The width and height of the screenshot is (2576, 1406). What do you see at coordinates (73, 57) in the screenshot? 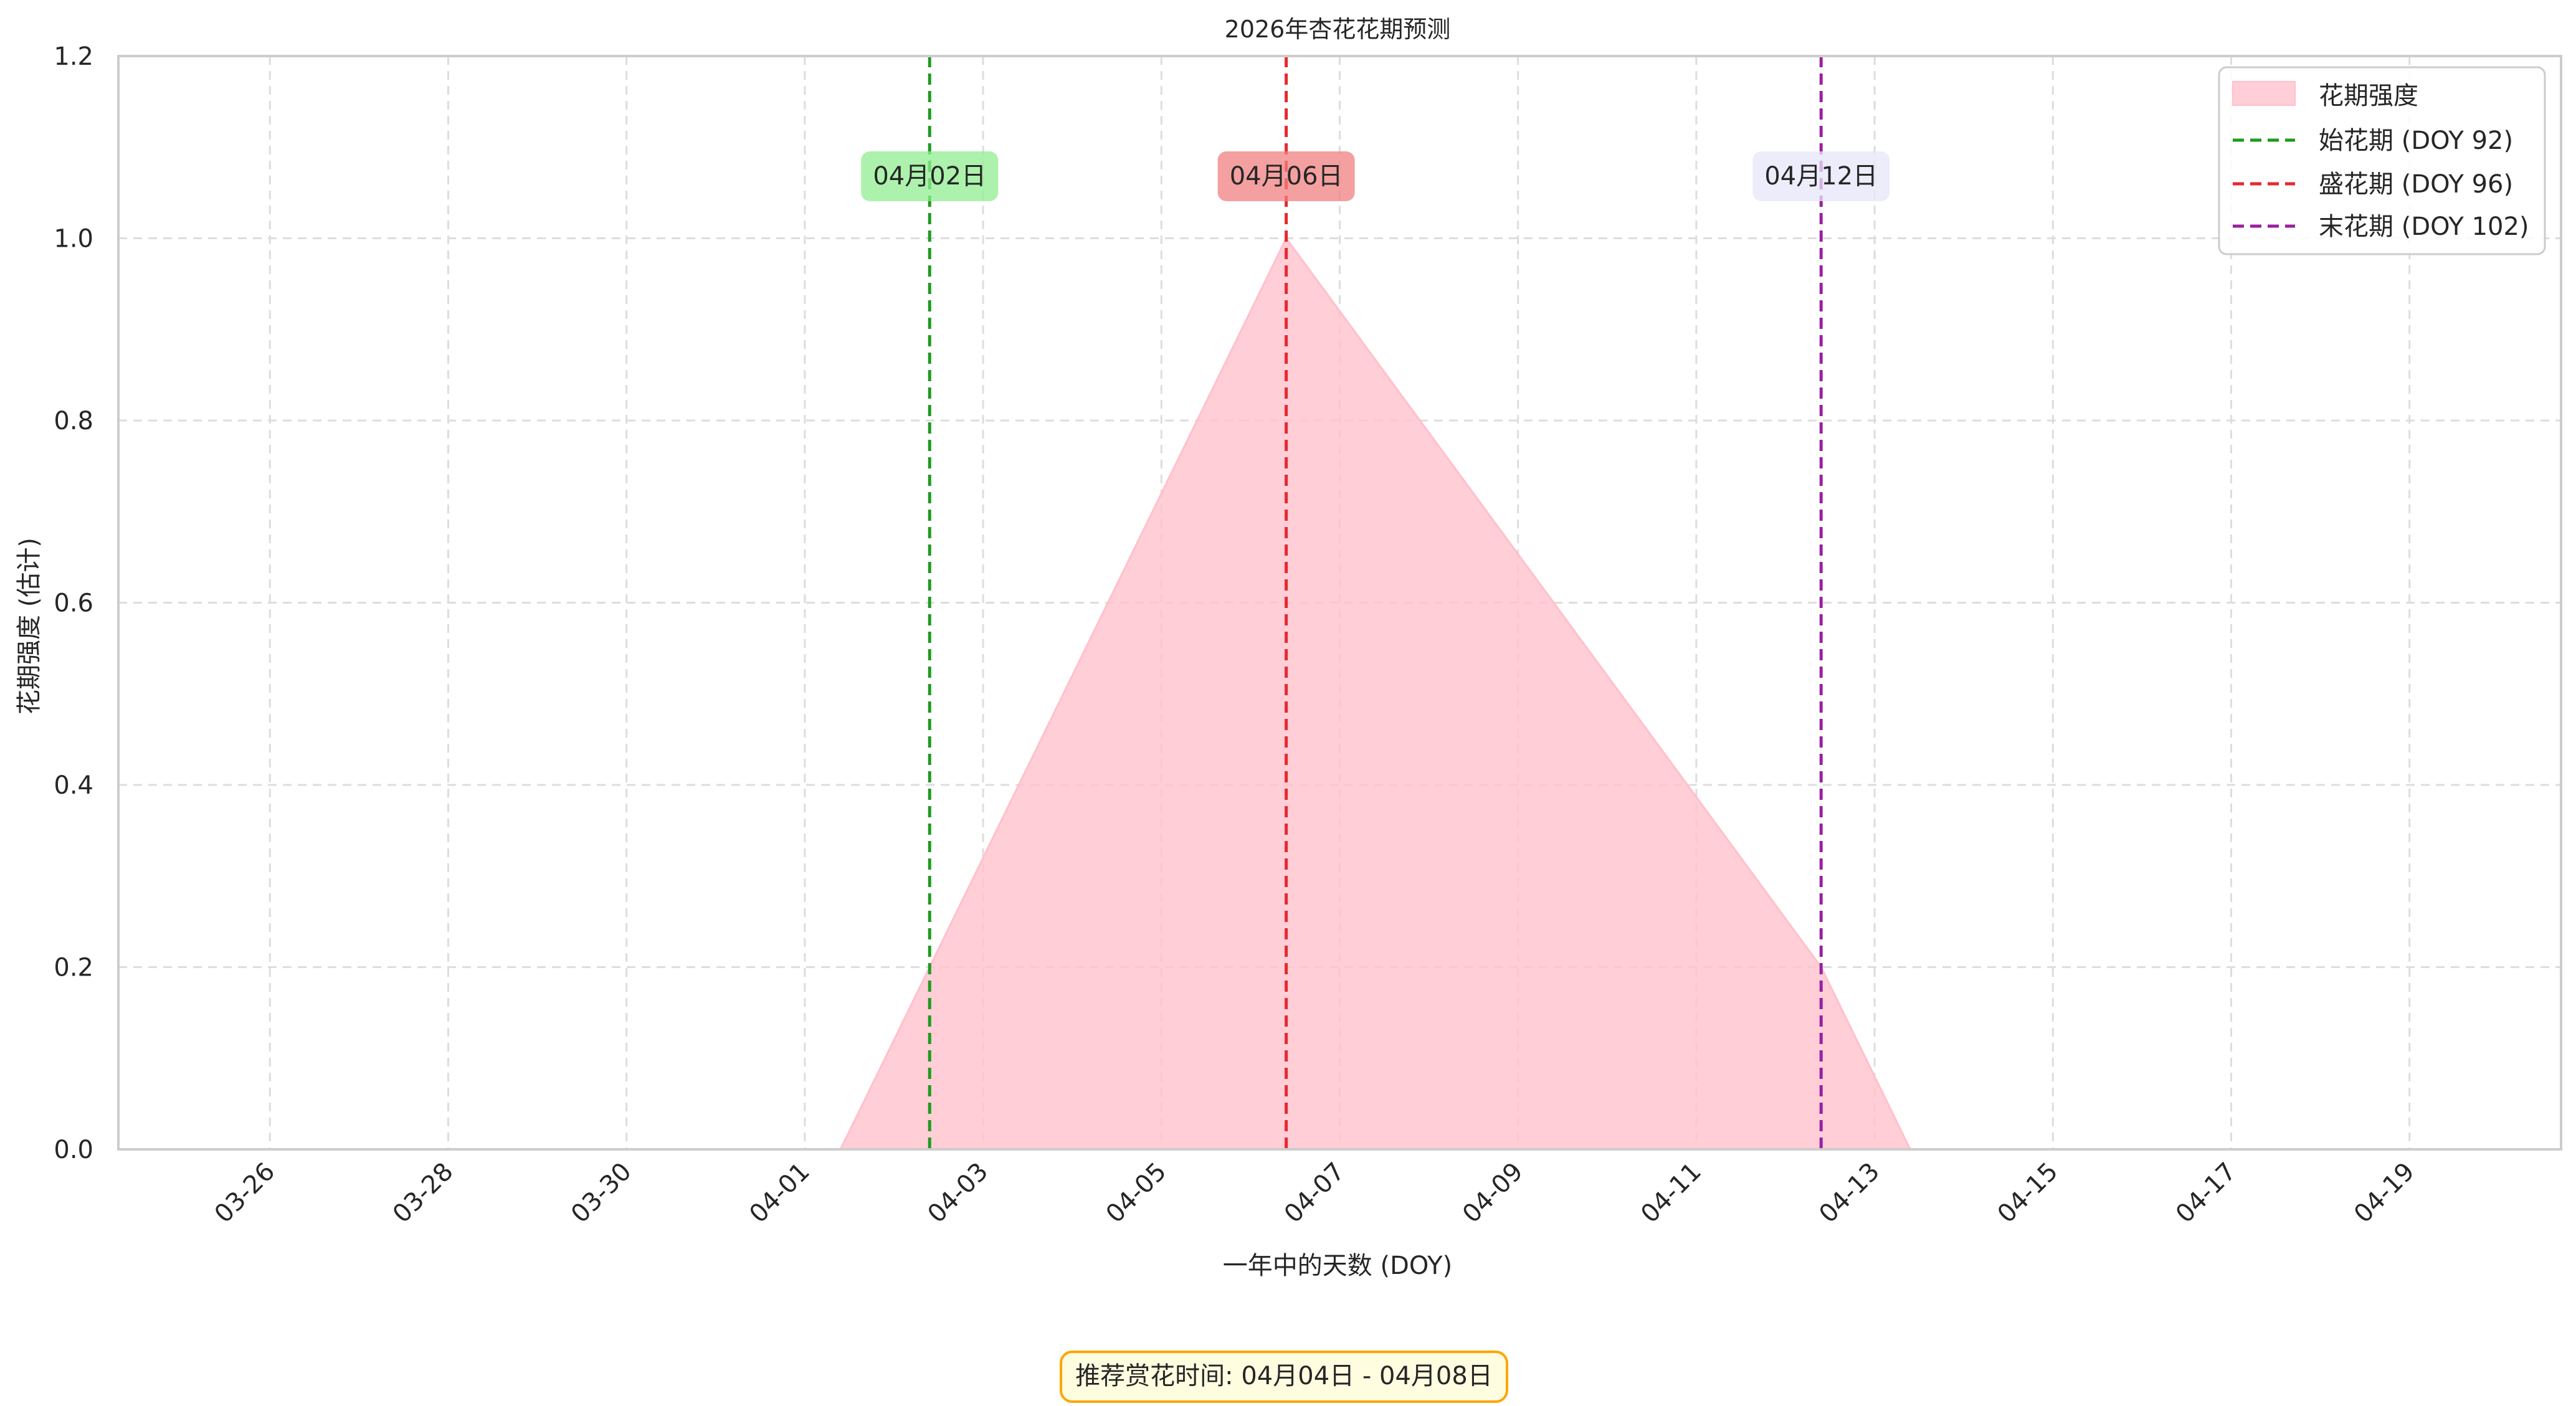
I see `y-tick-label: 1.2` at bounding box center [73, 57].